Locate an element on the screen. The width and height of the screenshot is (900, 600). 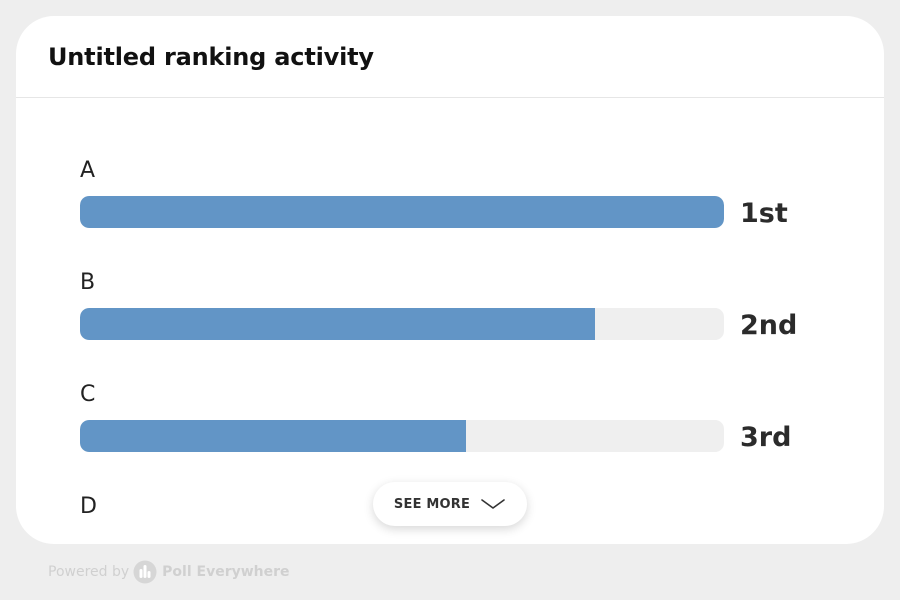
ranking-item: D is located at coordinates (450, 518).